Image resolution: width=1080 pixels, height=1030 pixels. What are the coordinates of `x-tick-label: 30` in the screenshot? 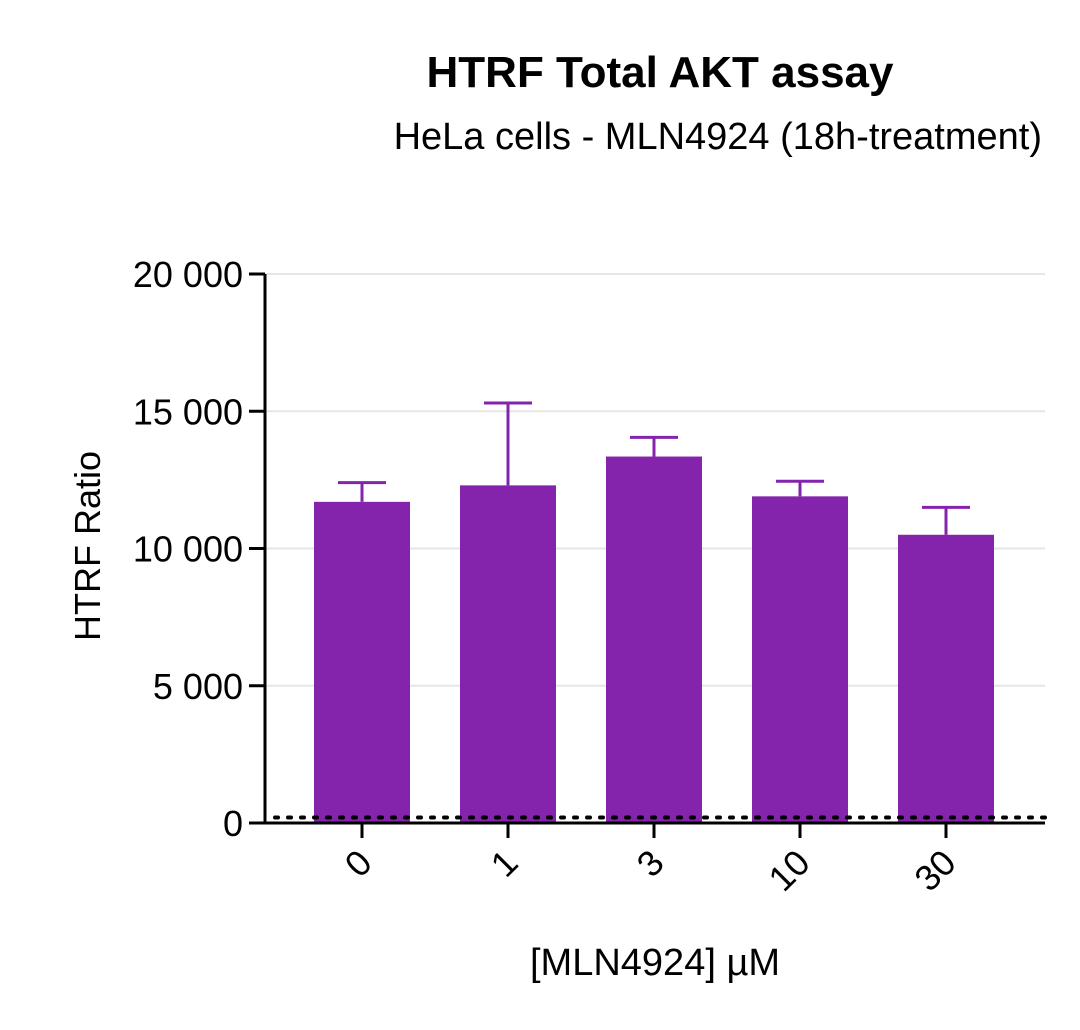 It's located at (934, 870).